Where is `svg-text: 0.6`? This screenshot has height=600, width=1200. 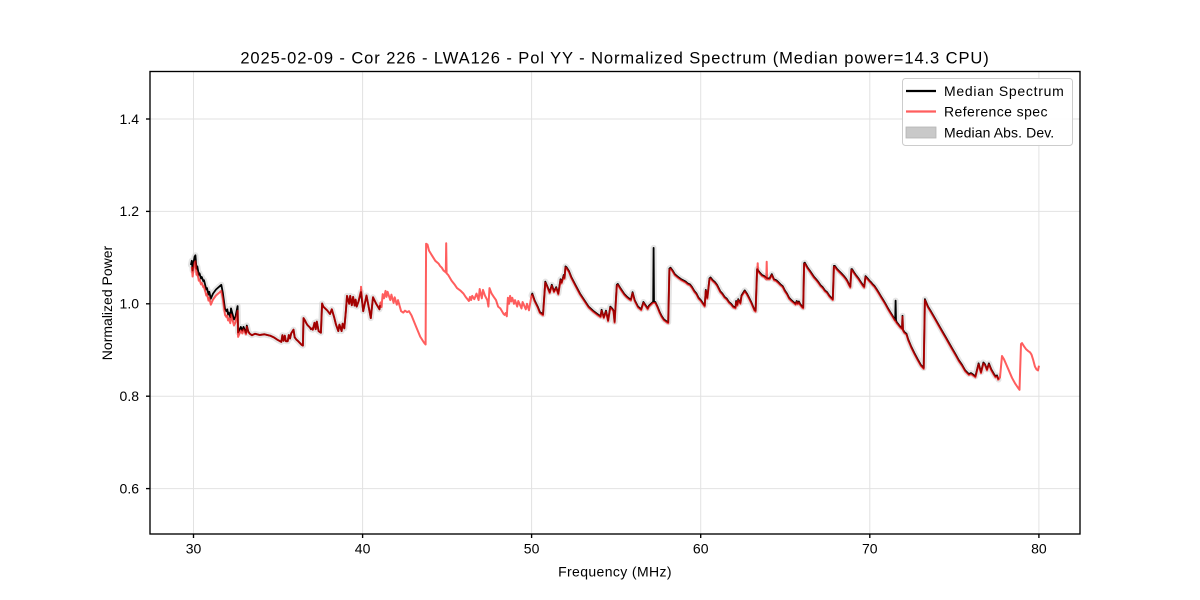 svg-text: 0.6 is located at coordinates (130, 488).